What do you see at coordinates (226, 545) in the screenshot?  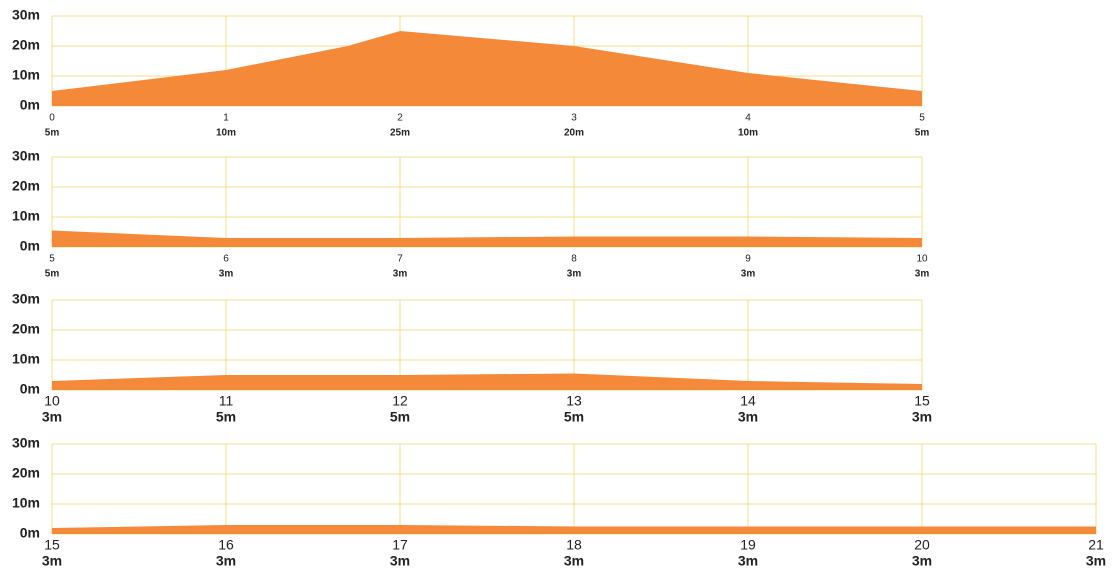 I see `x-tick-label: 16` at bounding box center [226, 545].